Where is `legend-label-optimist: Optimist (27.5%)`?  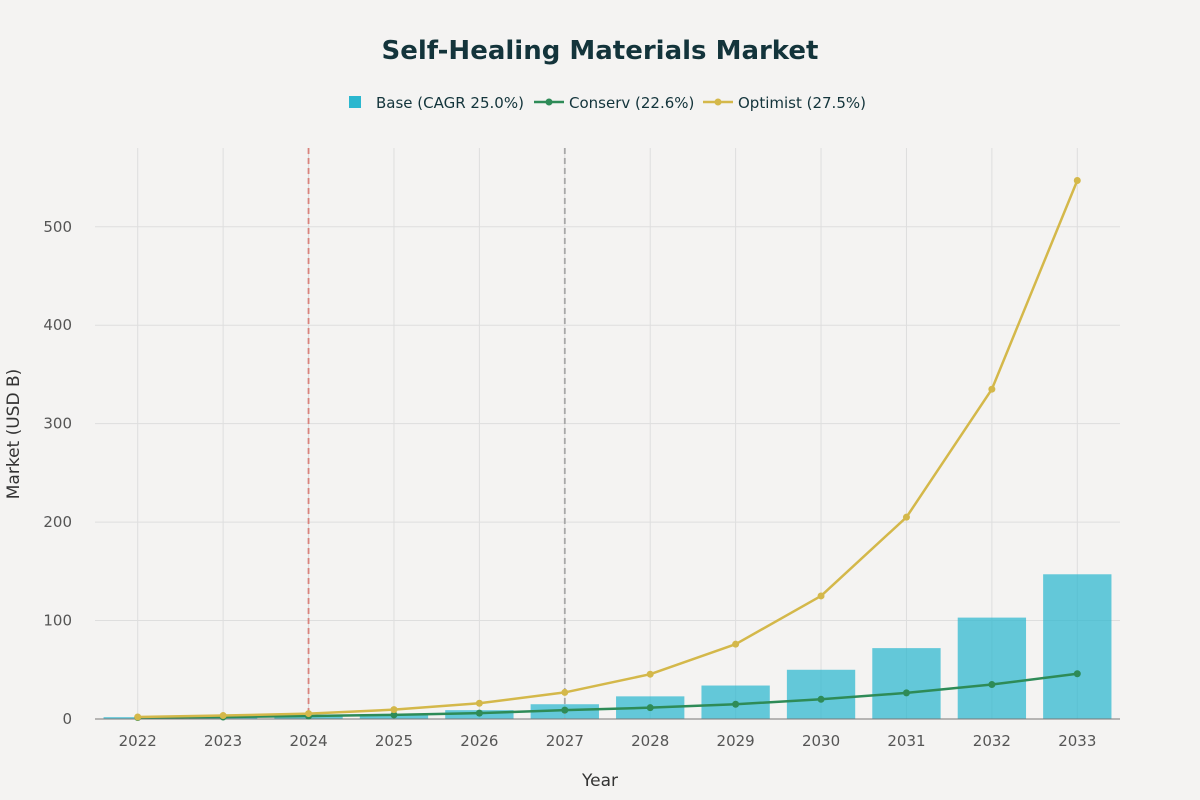 legend-label-optimist: Optimist (27.5%) is located at coordinates (802, 103).